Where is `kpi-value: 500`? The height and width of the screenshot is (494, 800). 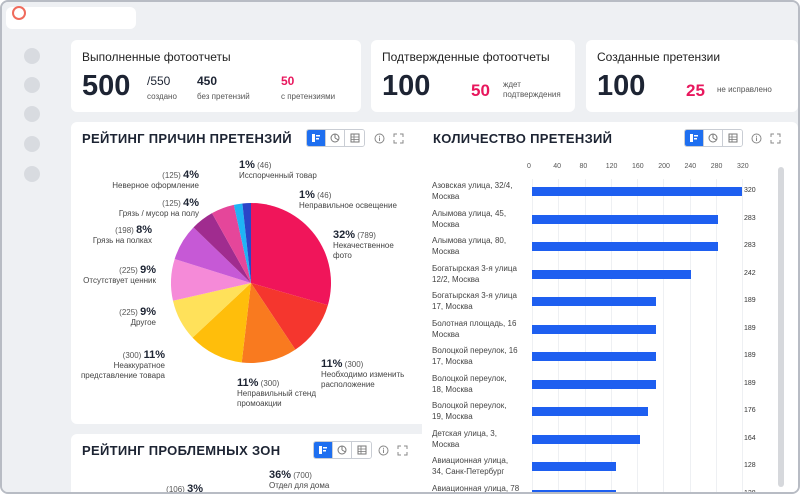
kpi-value: 500 is located at coordinates (106, 86).